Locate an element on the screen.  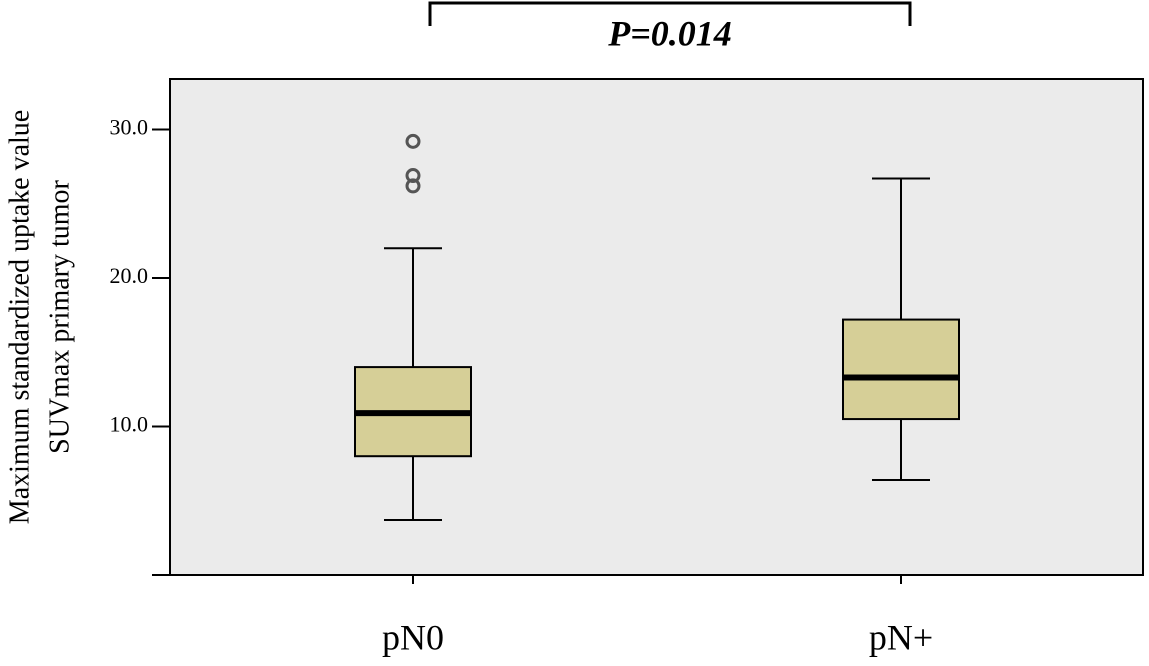
y-axis-title-line: Maximum standardized uptake value is located at coordinates (19, 317).